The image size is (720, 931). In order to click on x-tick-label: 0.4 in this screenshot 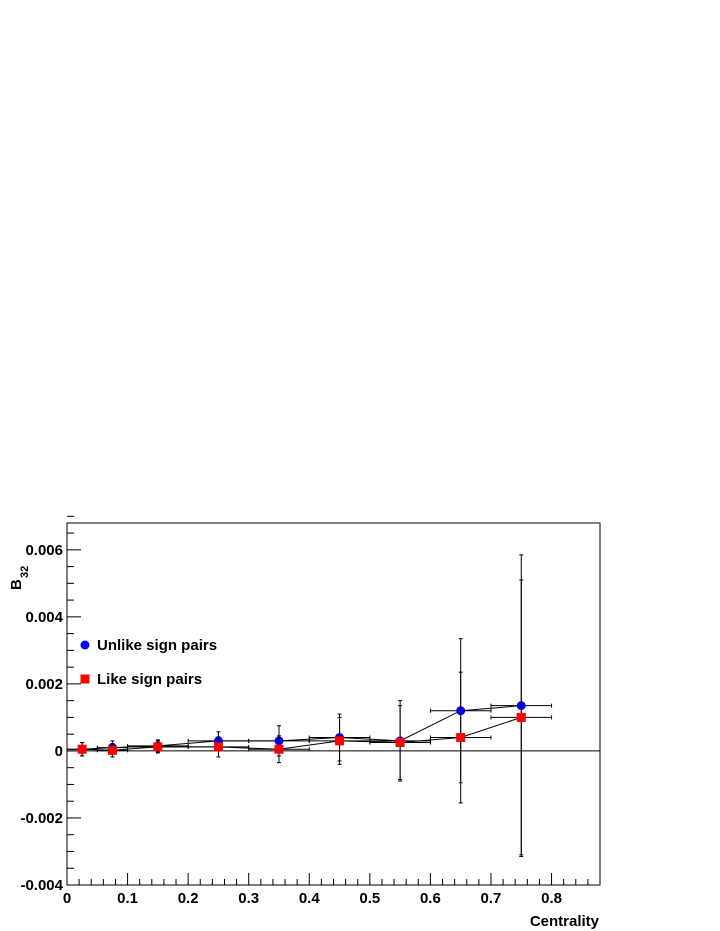, I will do `click(310, 898)`.